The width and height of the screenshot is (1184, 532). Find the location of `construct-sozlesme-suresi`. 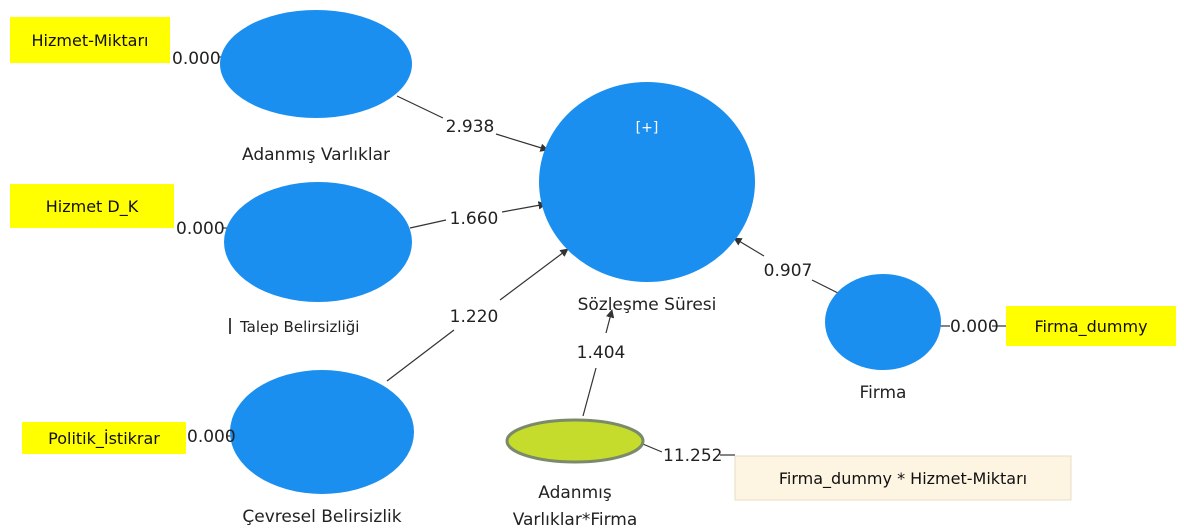

construct-sozlesme-suresi is located at coordinates (647, 182).